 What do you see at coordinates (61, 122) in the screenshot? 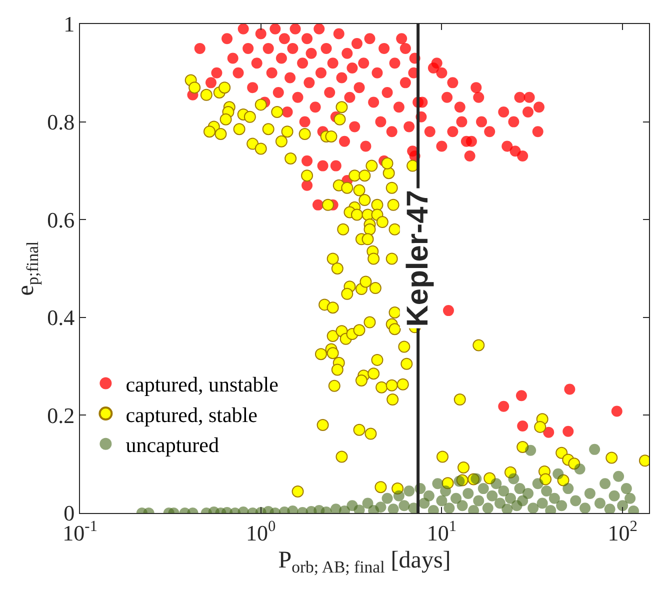
I see `y-tick-label: 0.8` at bounding box center [61, 122].